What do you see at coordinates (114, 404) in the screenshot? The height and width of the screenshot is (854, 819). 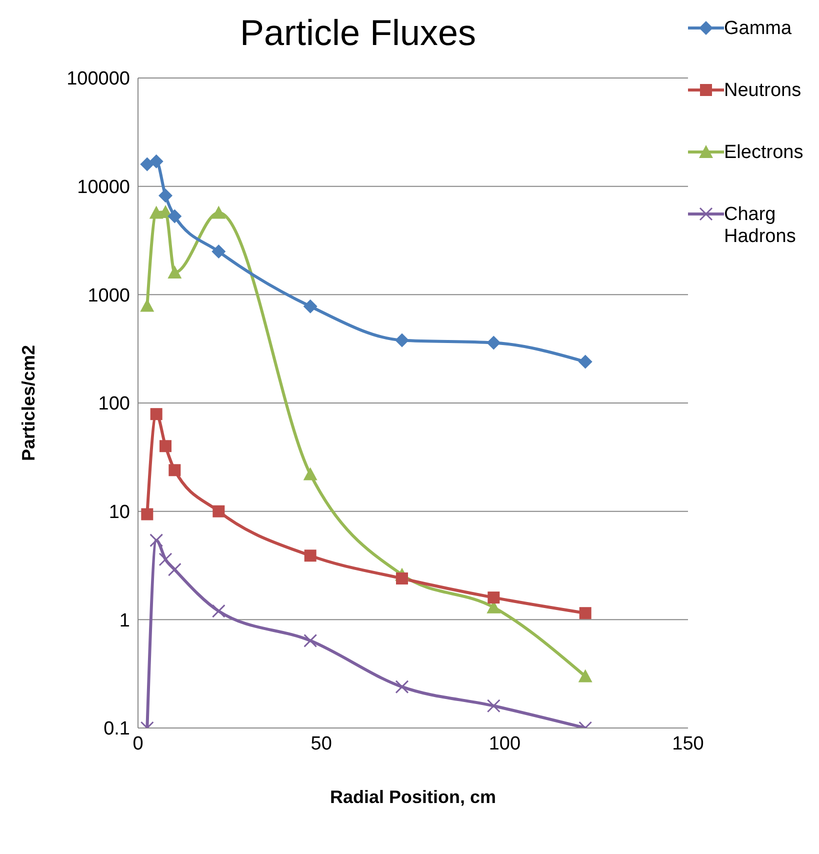 I see `y-tick-label: 100` at bounding box center [114, 404].